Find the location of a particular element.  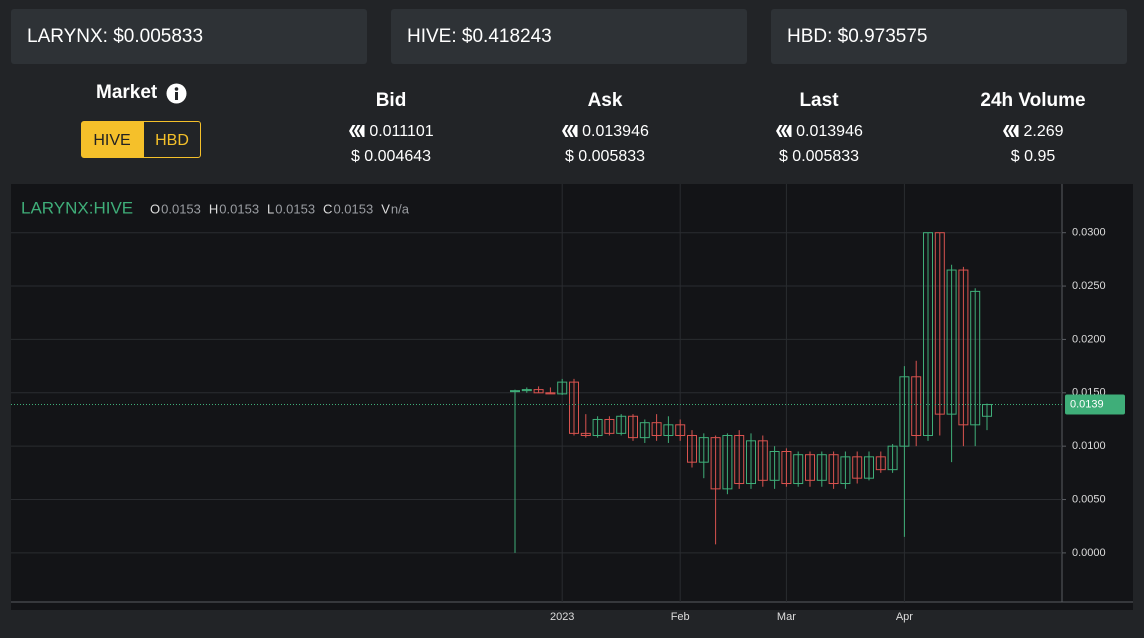

last-price-tag is located at coordinates (1095, 404).